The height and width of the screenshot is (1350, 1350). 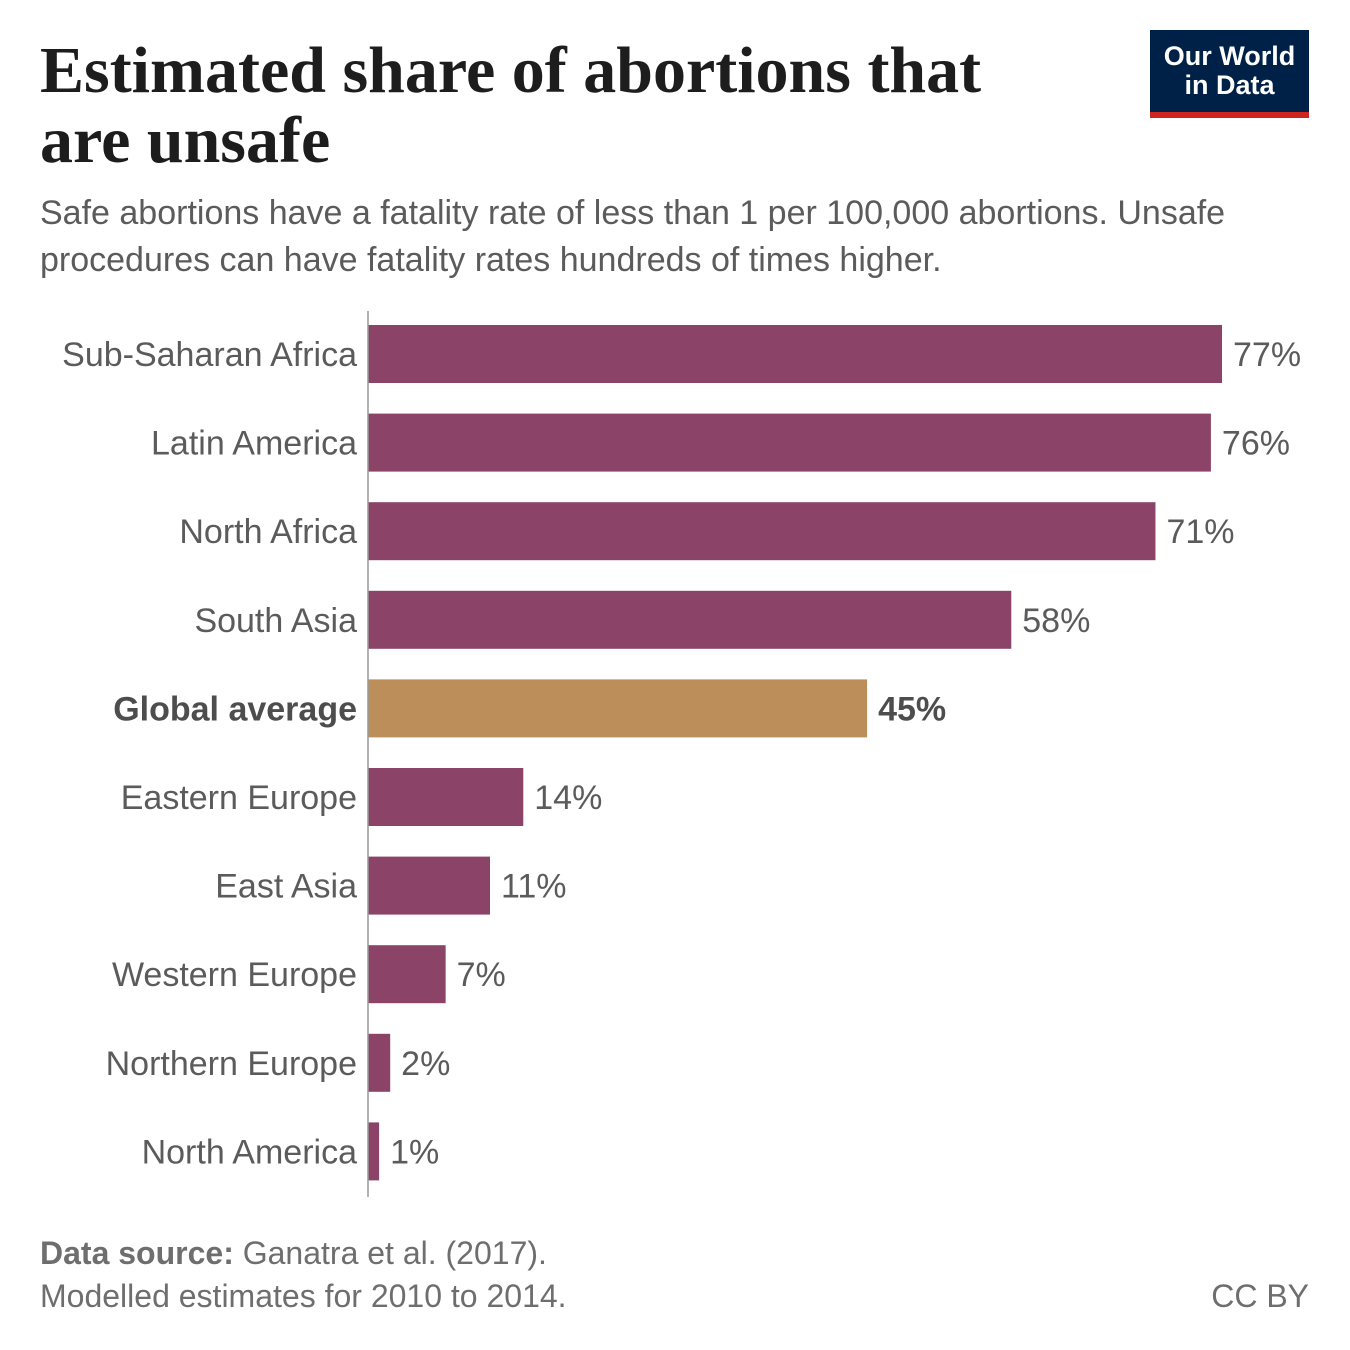 I want to click on value-label: 76%, so click(x=1256, y=444).